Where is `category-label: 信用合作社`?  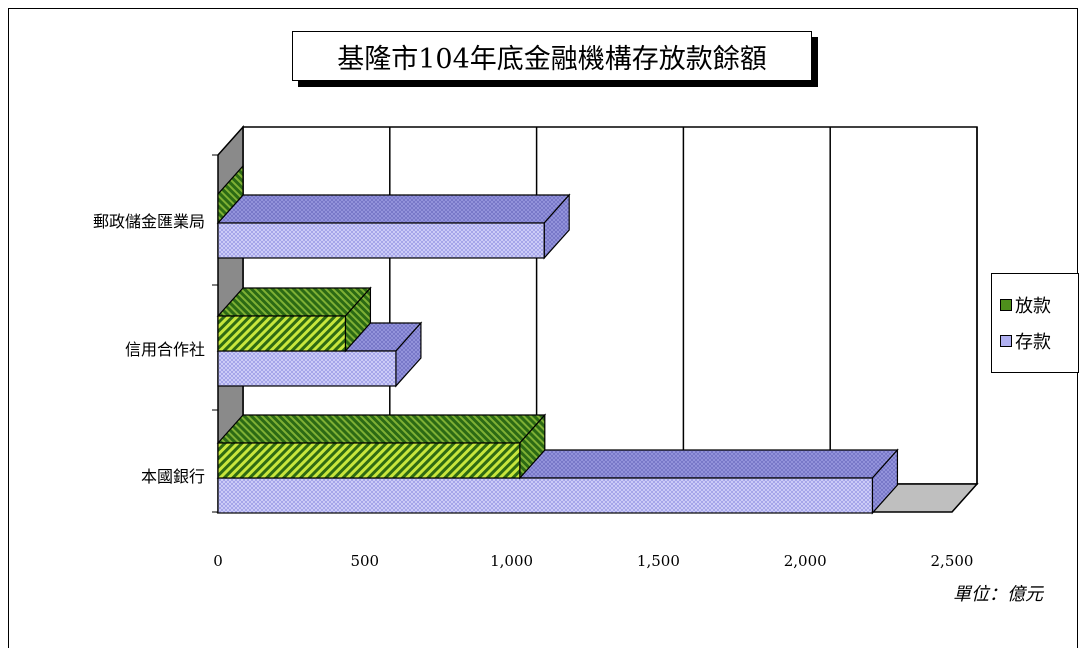 category-label: 信用合作社 is located at coordinates (165, 349).